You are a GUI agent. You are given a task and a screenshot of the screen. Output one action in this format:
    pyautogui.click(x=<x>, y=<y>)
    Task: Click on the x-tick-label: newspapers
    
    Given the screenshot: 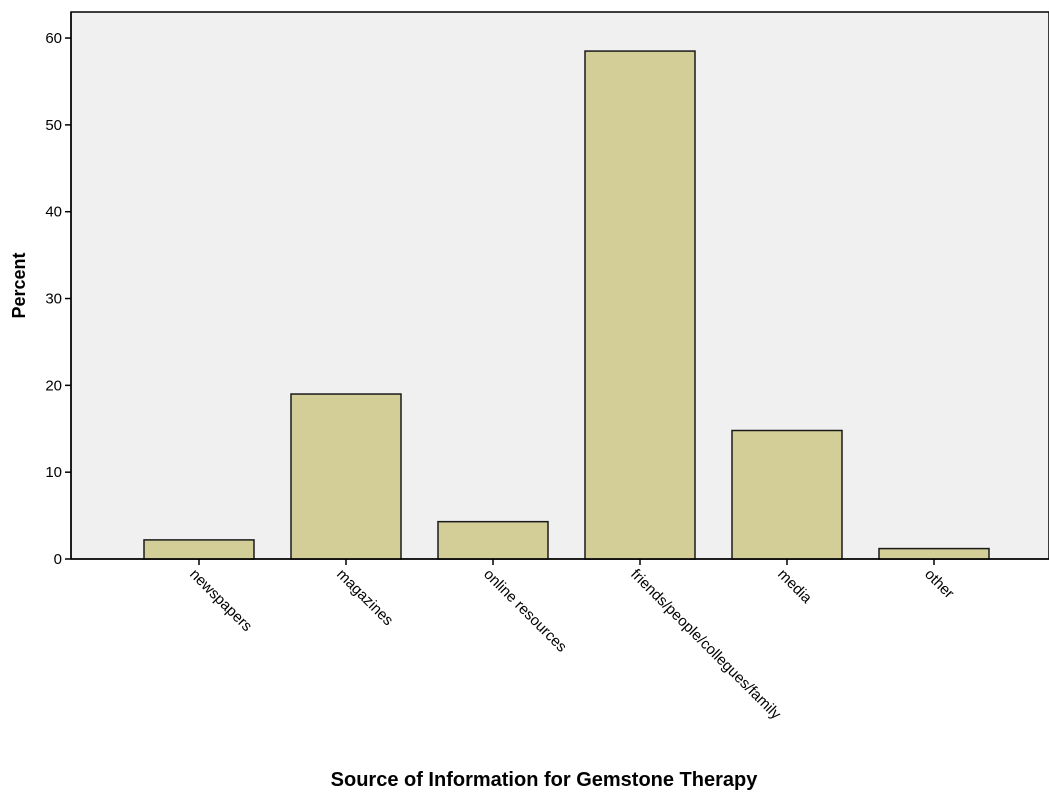 What is the action you would take?
    pyautogui.click(x=220, y=600)
    